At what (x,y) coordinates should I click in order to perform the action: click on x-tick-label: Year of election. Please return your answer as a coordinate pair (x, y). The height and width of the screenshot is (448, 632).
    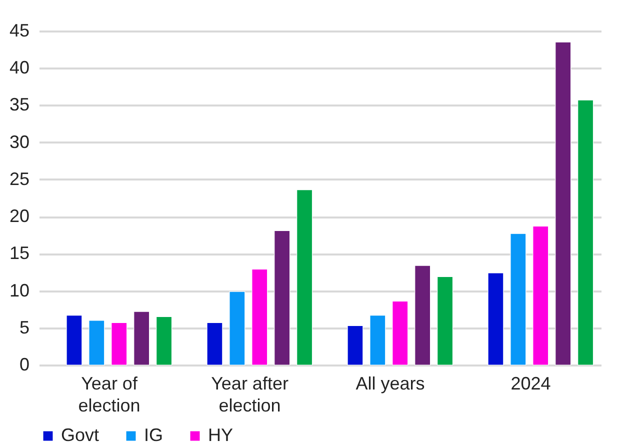
    Looking at the image, I should click on (109, 395).